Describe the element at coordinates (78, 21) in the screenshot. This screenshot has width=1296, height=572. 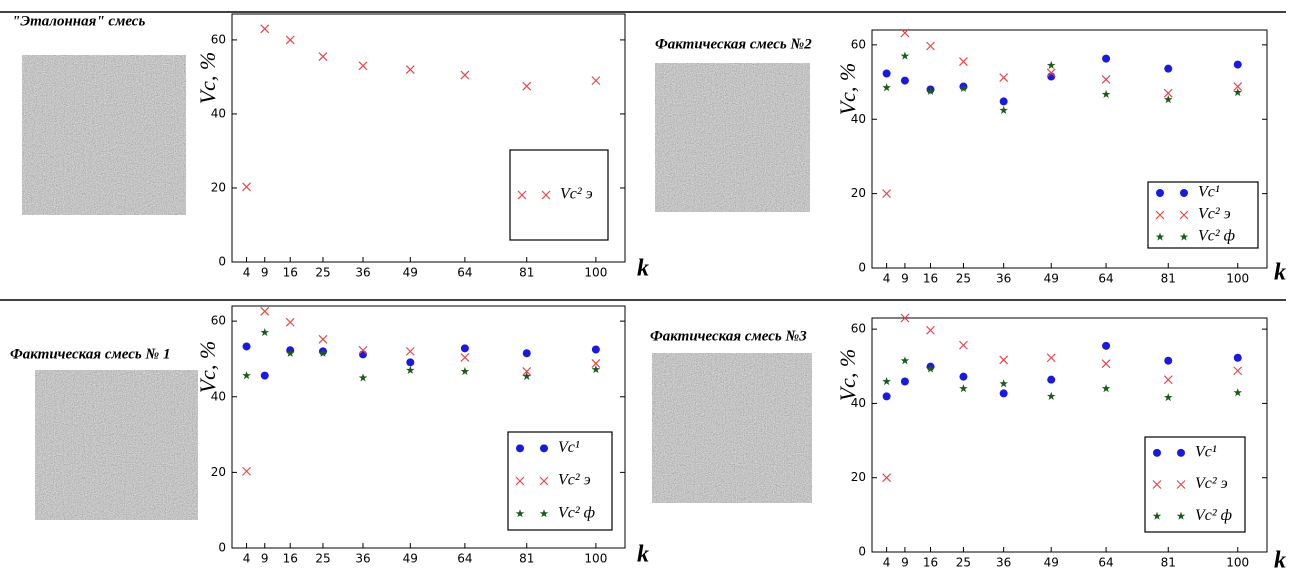
I see `panel-title: "Эталонная" смесь` at that location.